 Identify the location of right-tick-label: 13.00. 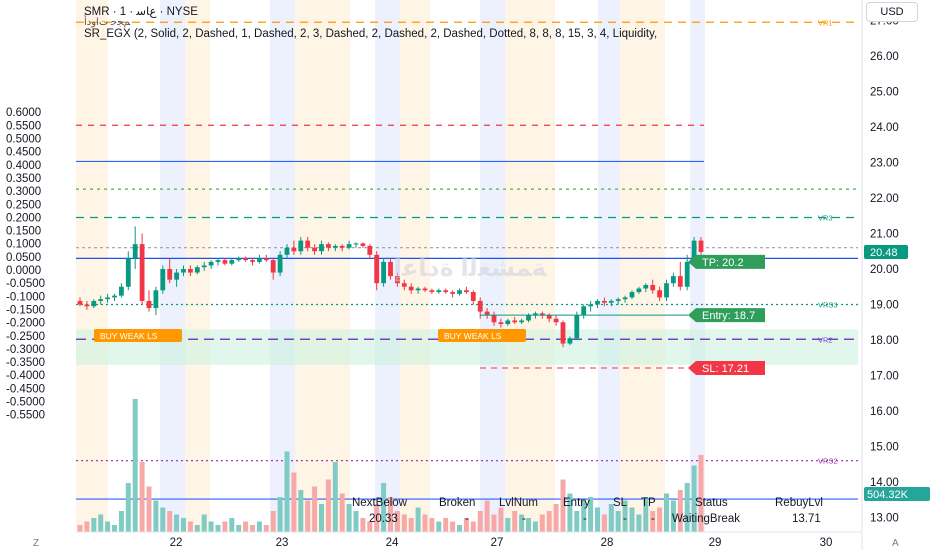
(884, 519).